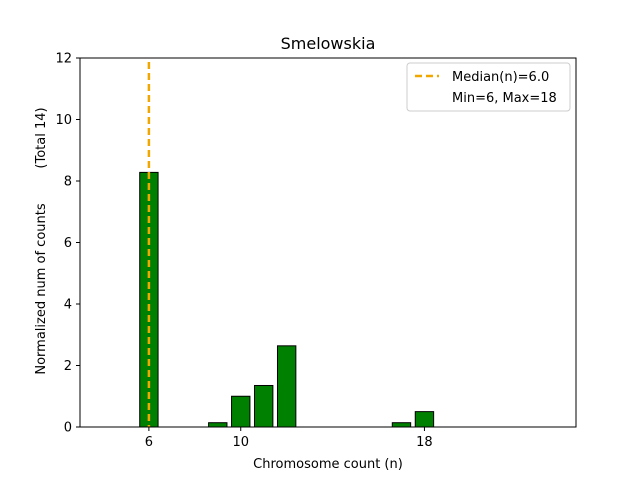 This screenshot has height=480, width=640. Describe the element at coordinates (68, 366) in the screenshot. I see `y-tick-label: 2` at that location.